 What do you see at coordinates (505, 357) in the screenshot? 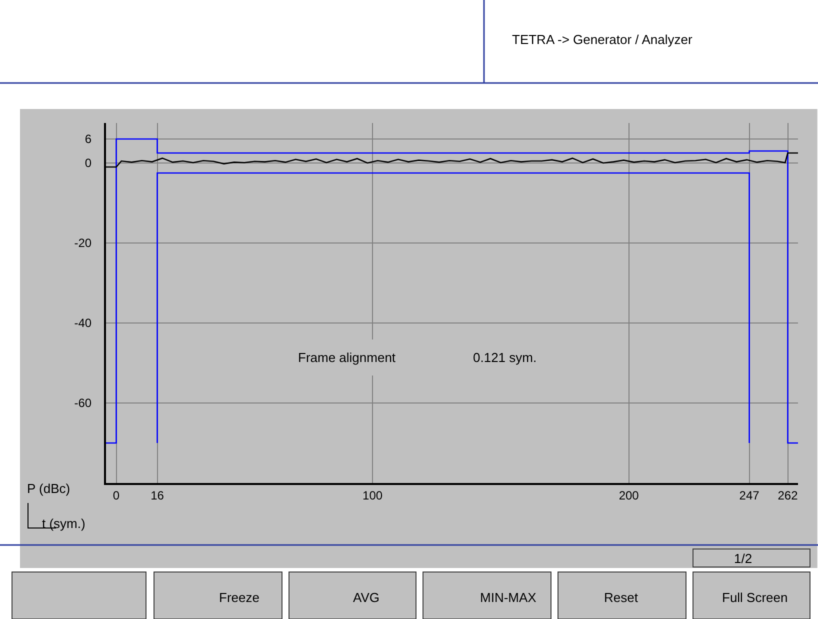
I see `annotation: 0.121 sym.` at bounding box center [505, 357].